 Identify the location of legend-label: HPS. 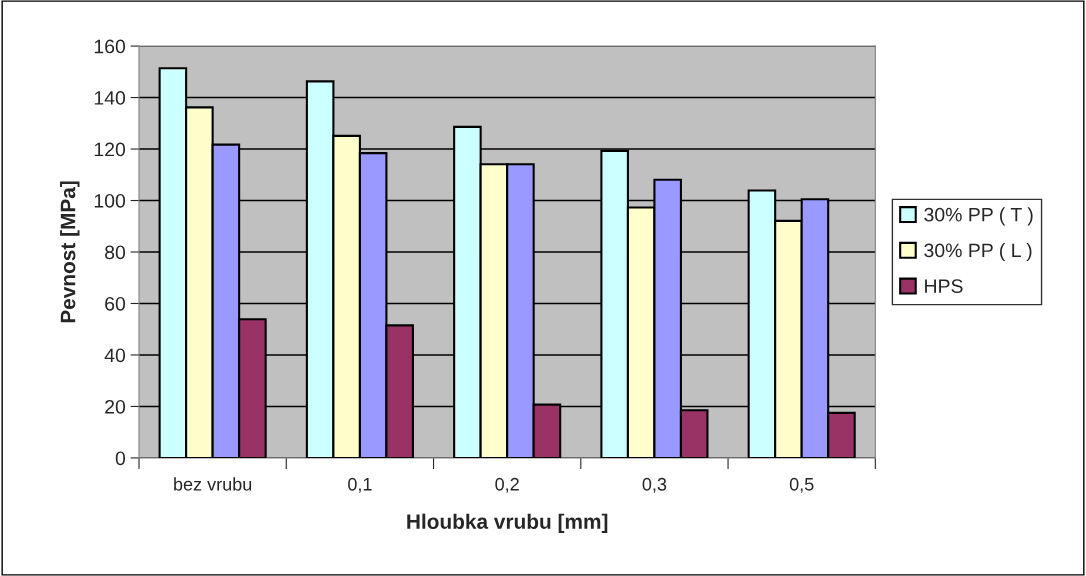
(944, 286).